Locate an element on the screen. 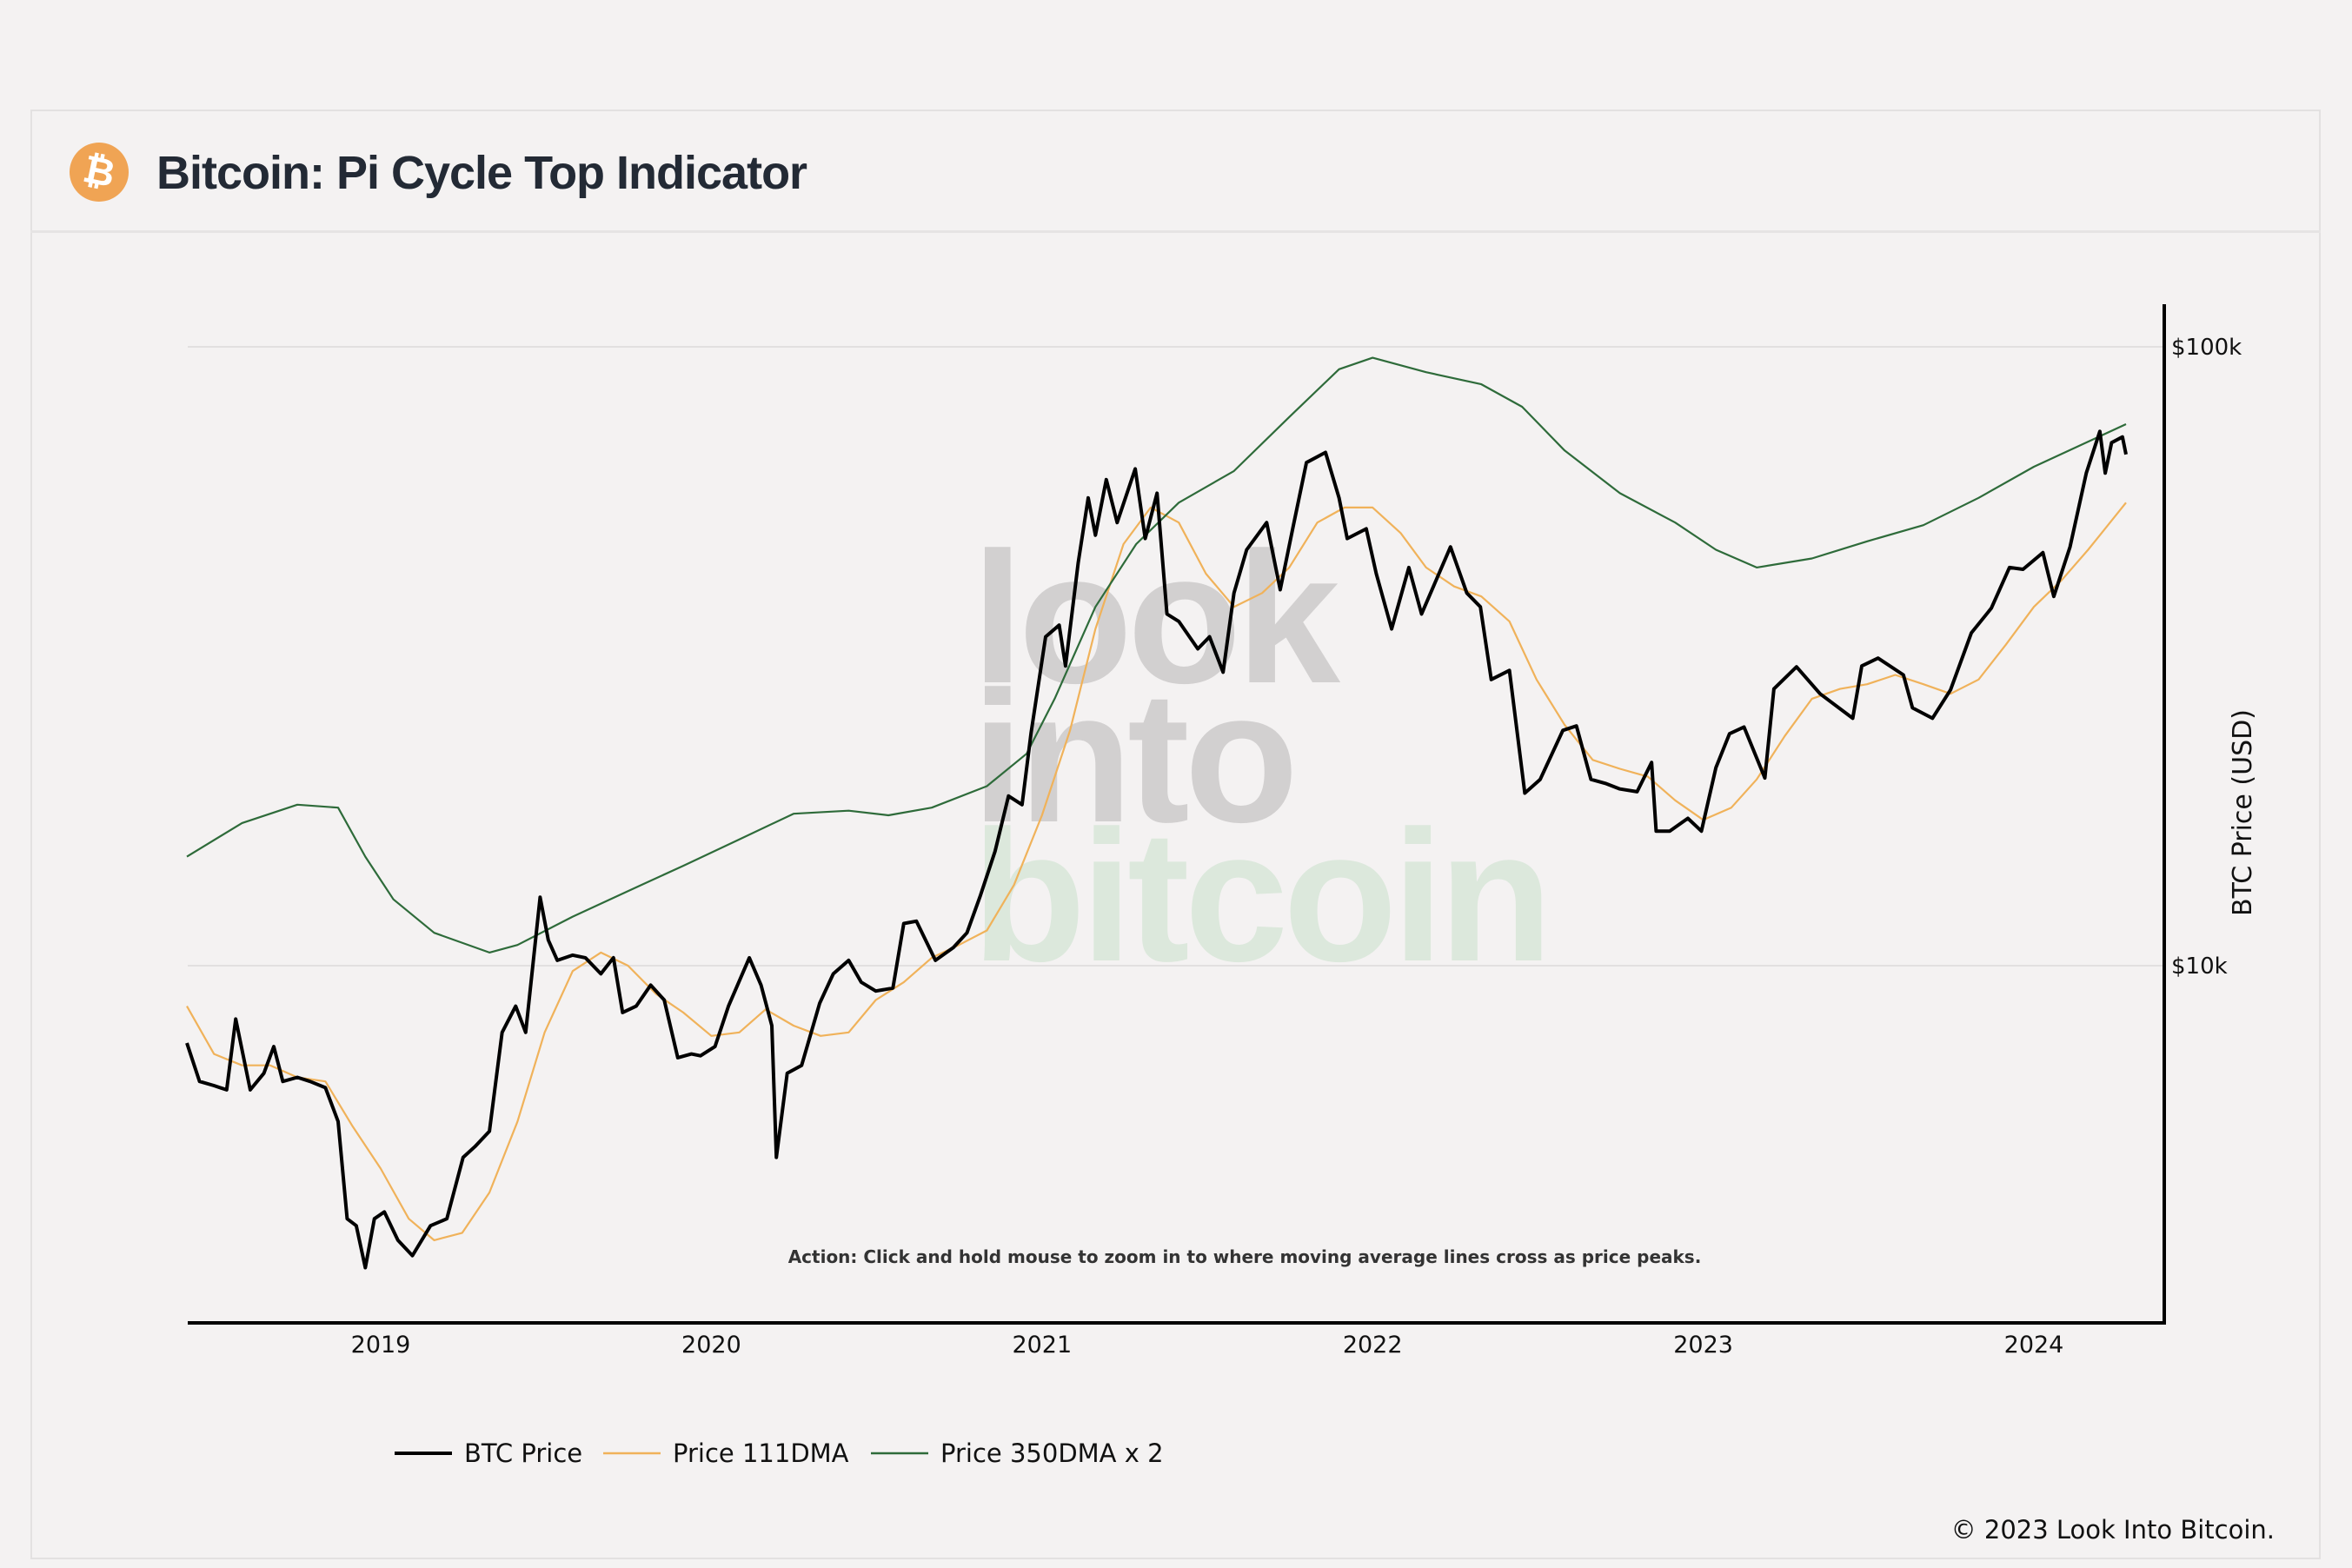  watermark: look into bitcoin is located at coordinates (1262, 756).